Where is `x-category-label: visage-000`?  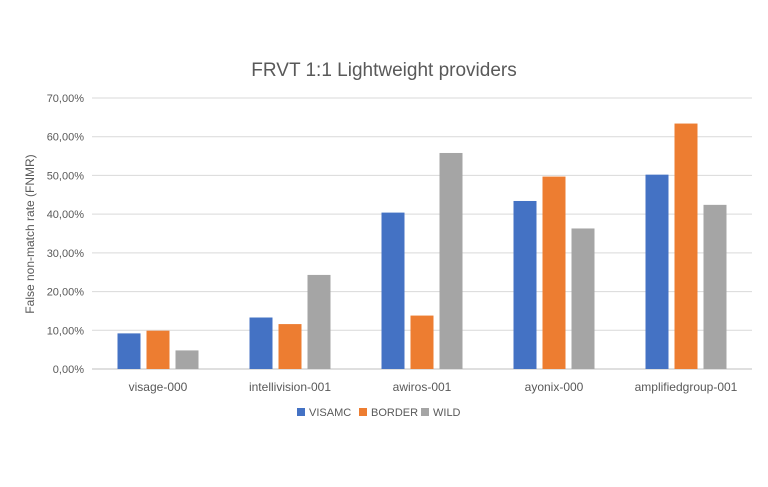 x-category-label: visage-000 is located at coordinates (158, 387).